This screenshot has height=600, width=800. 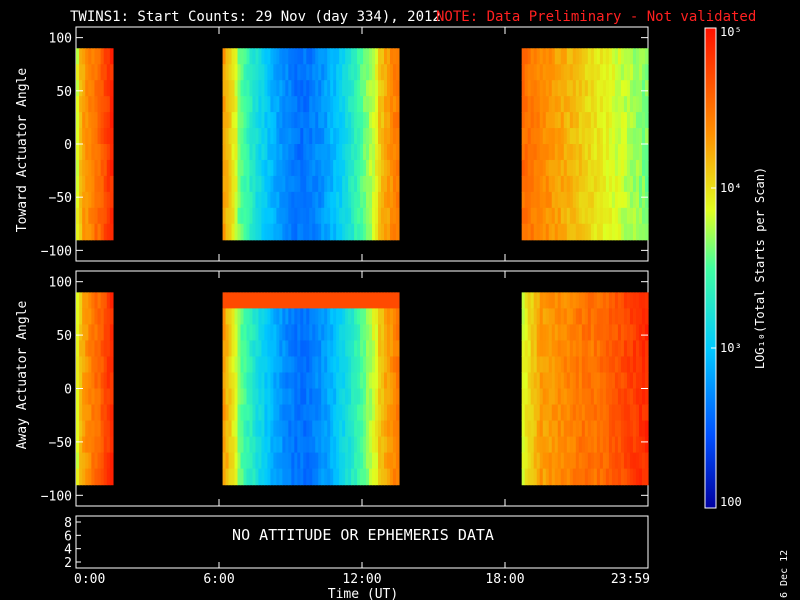 I want to click on data-interval, so click(x=311, y=389).